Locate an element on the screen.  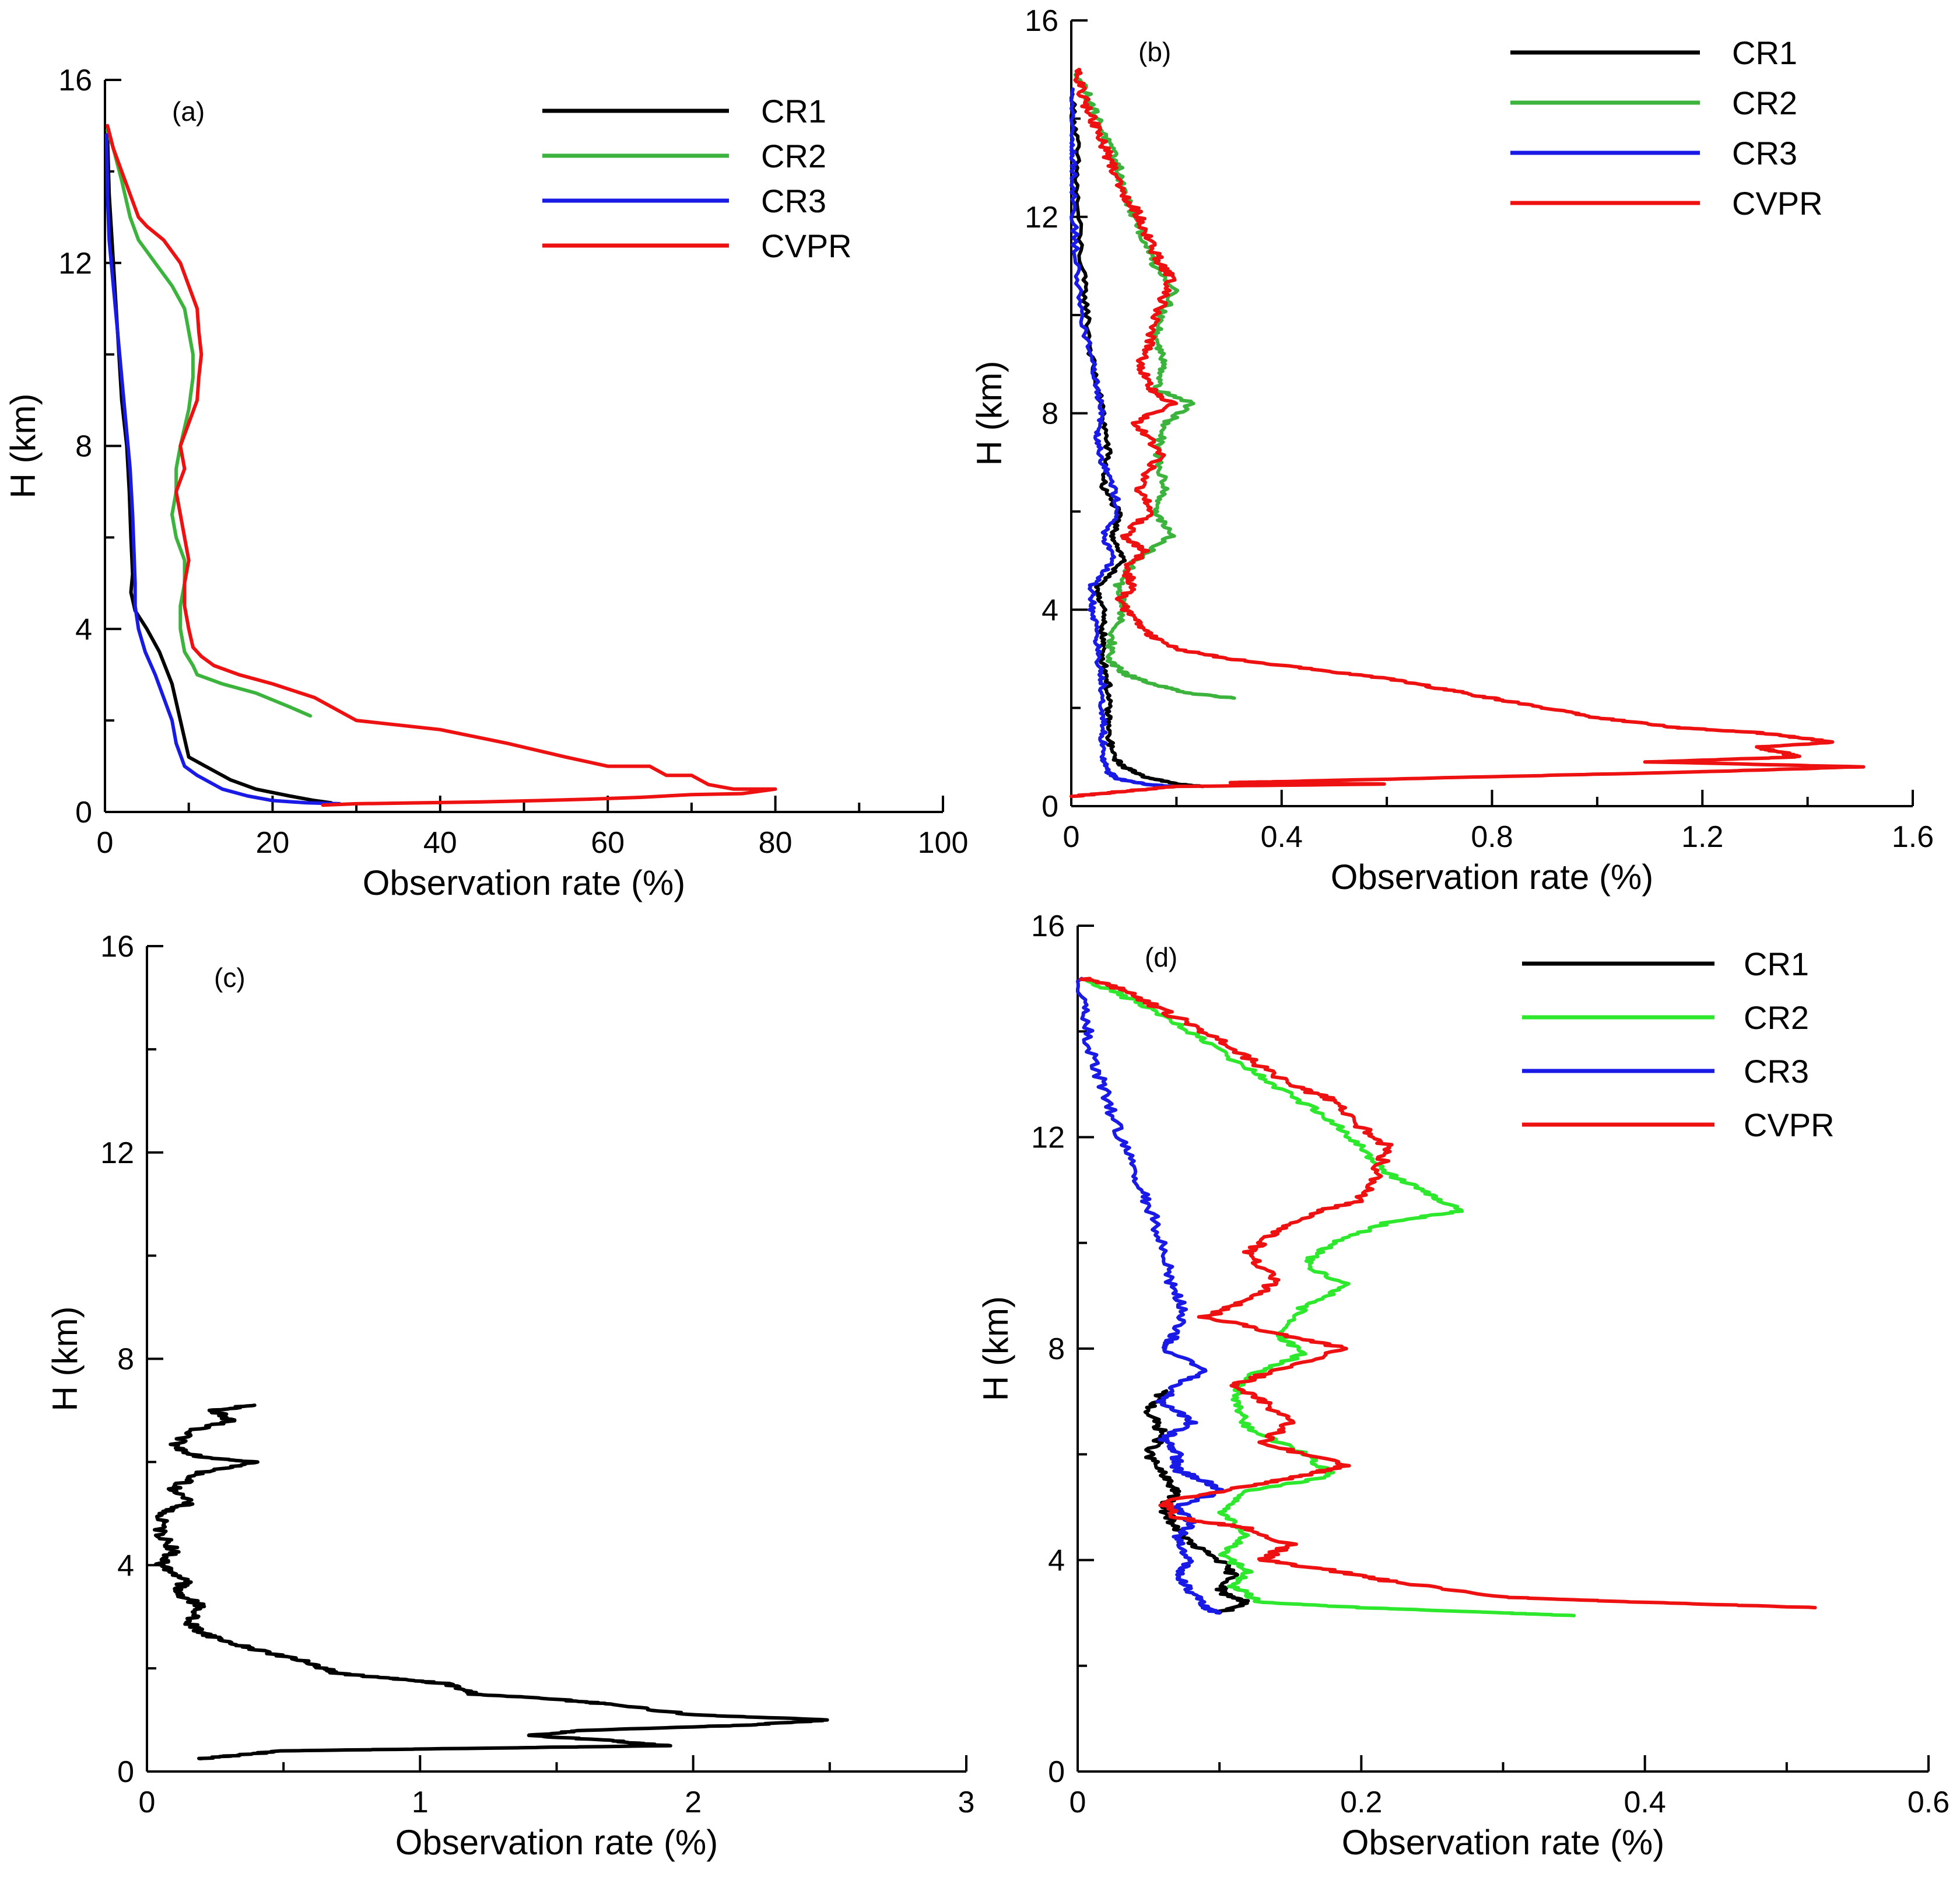
panel-label: (a) is located at coordinates (188, 111).